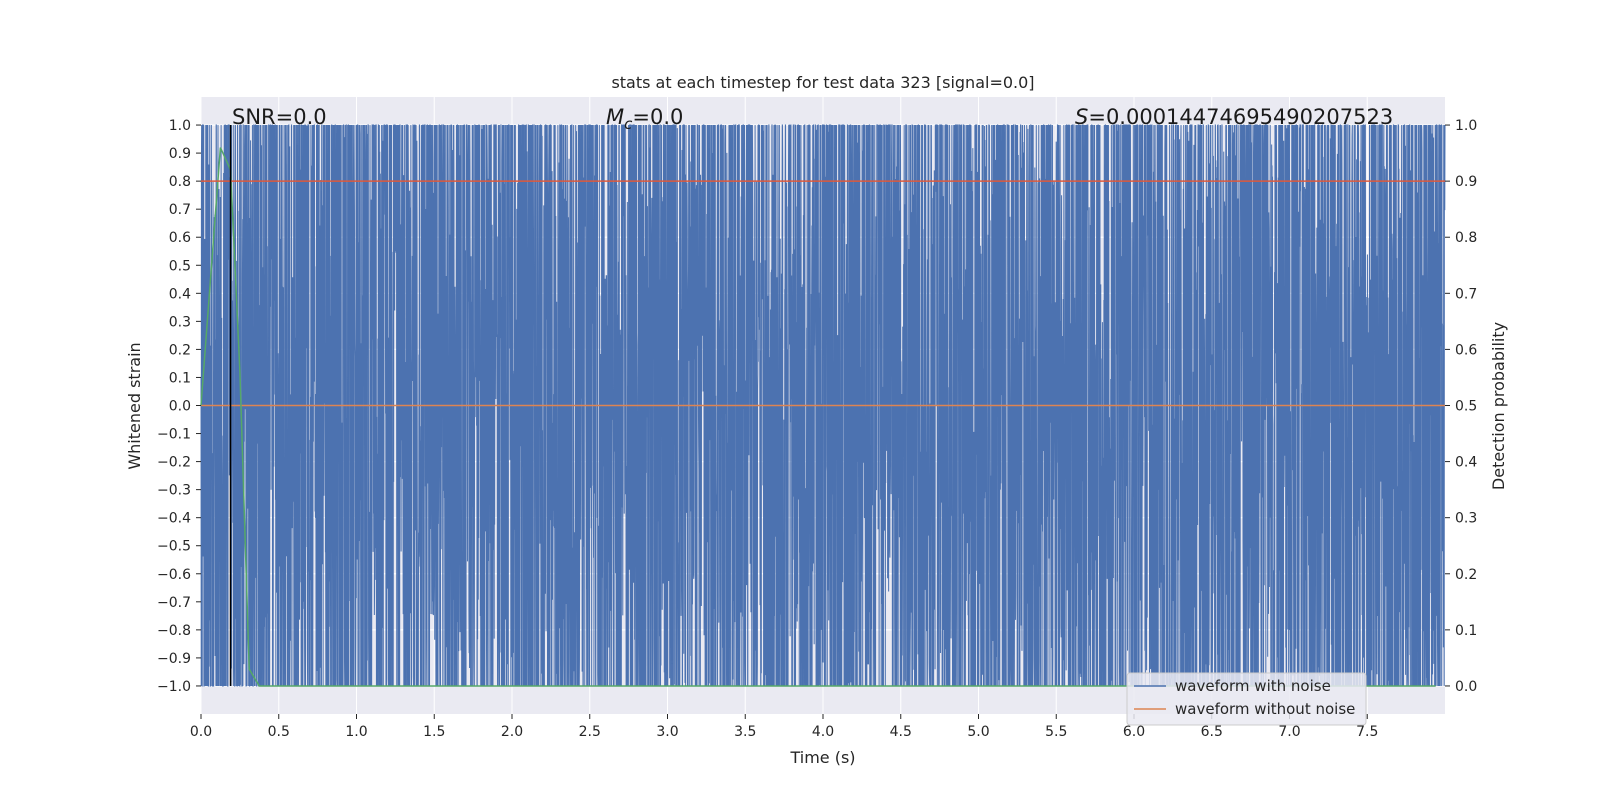 The height and width of the screenshot is (800, 1600). Describe the element at coordinates (745, 732) in the screenshot. I see `x-tick-label: 3.5` at that location.